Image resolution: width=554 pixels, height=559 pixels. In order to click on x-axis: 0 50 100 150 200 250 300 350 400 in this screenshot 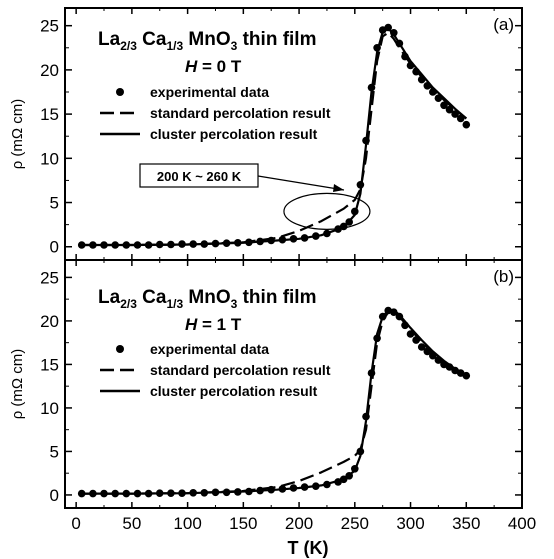, I will do `click(303, 523)`.